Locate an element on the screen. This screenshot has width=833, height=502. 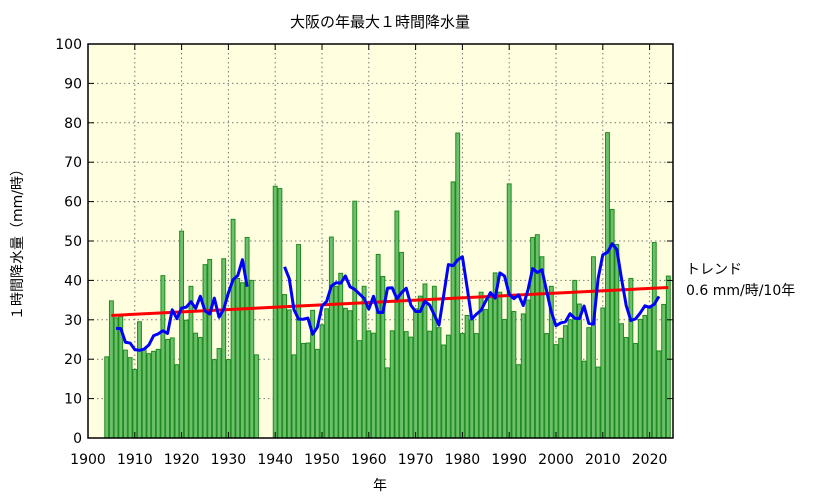
x-tick-label: 2010 is located at coordinates (603, 460).